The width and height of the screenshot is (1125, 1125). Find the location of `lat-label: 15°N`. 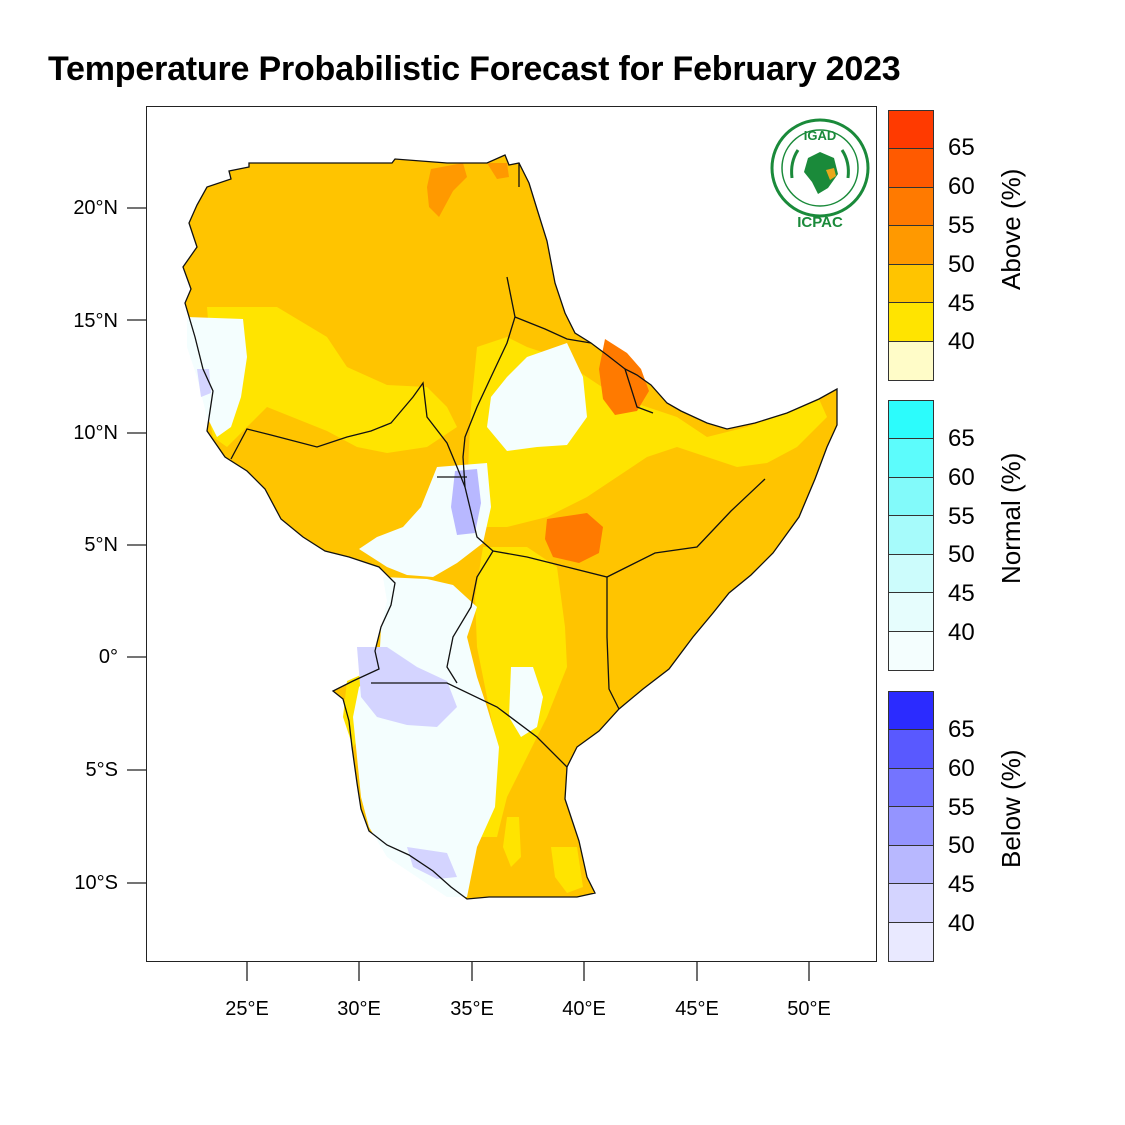

lat-label: 15°N is located at coordinates (95, 321).